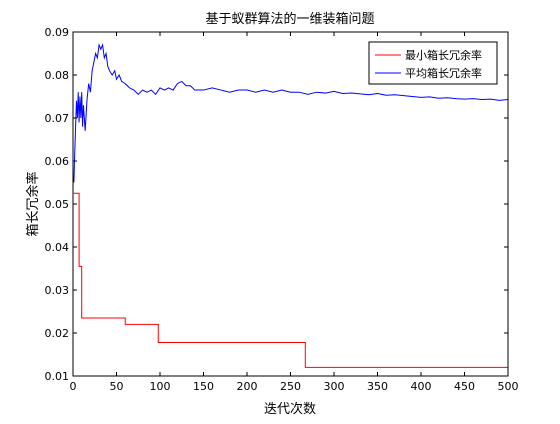 This screenshot has height=424, width=560. I want to click on legend-label-min: 最小箱长冗余率, so click(443, 55).